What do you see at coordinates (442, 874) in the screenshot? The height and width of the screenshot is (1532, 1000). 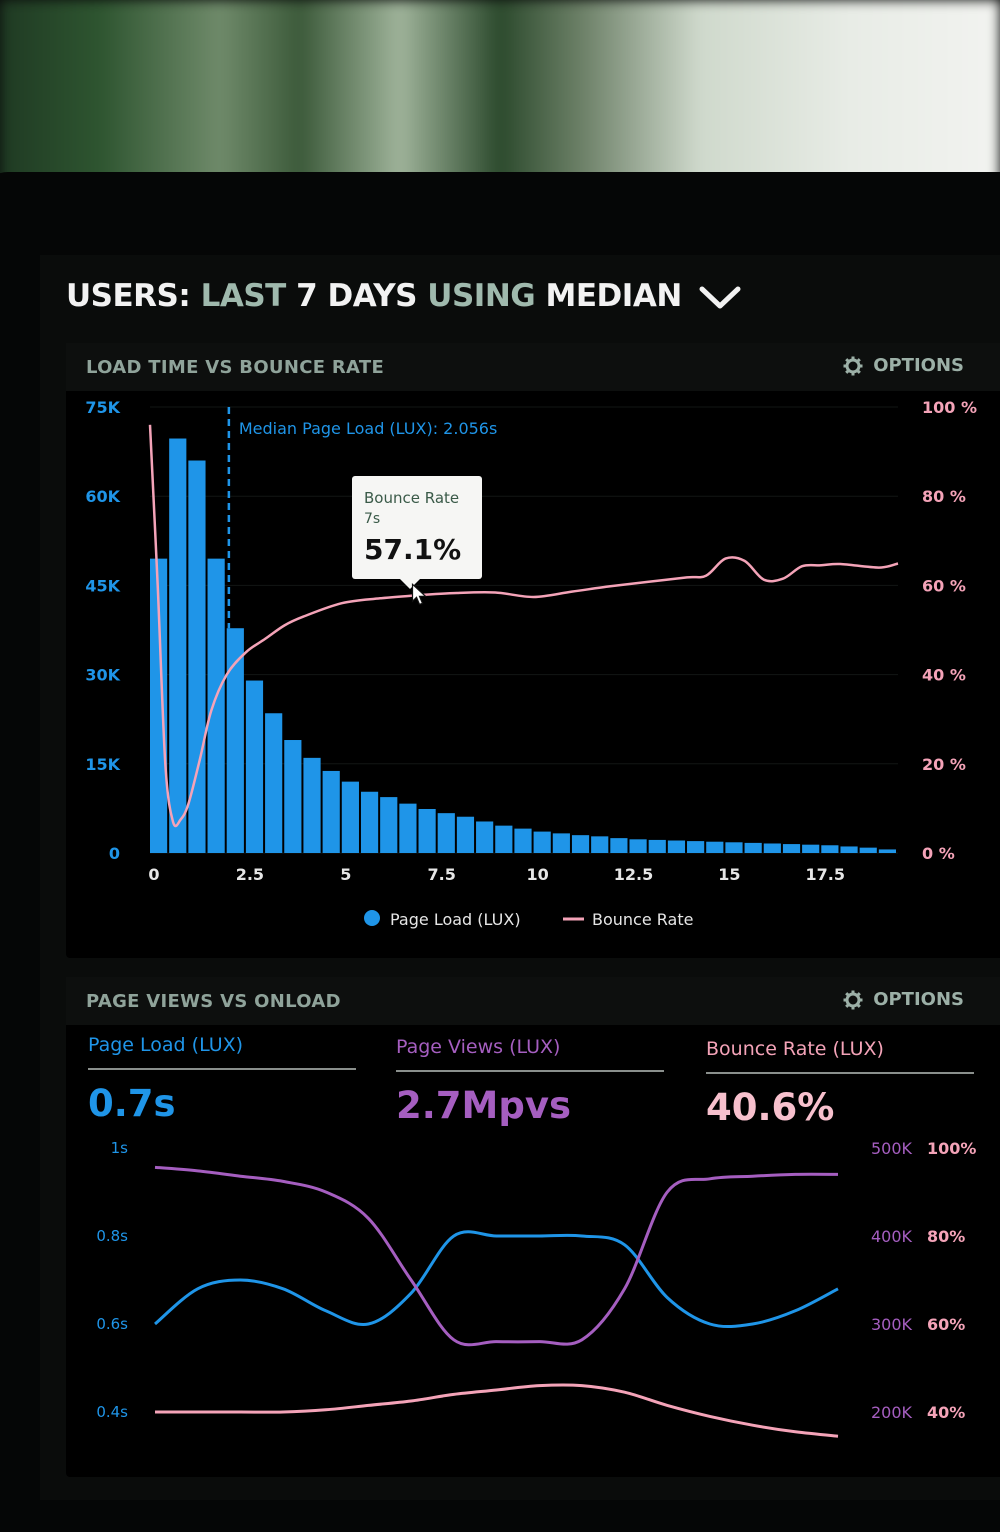 I see `x-tick-label: 7.5` at bounding box center [442, 874].